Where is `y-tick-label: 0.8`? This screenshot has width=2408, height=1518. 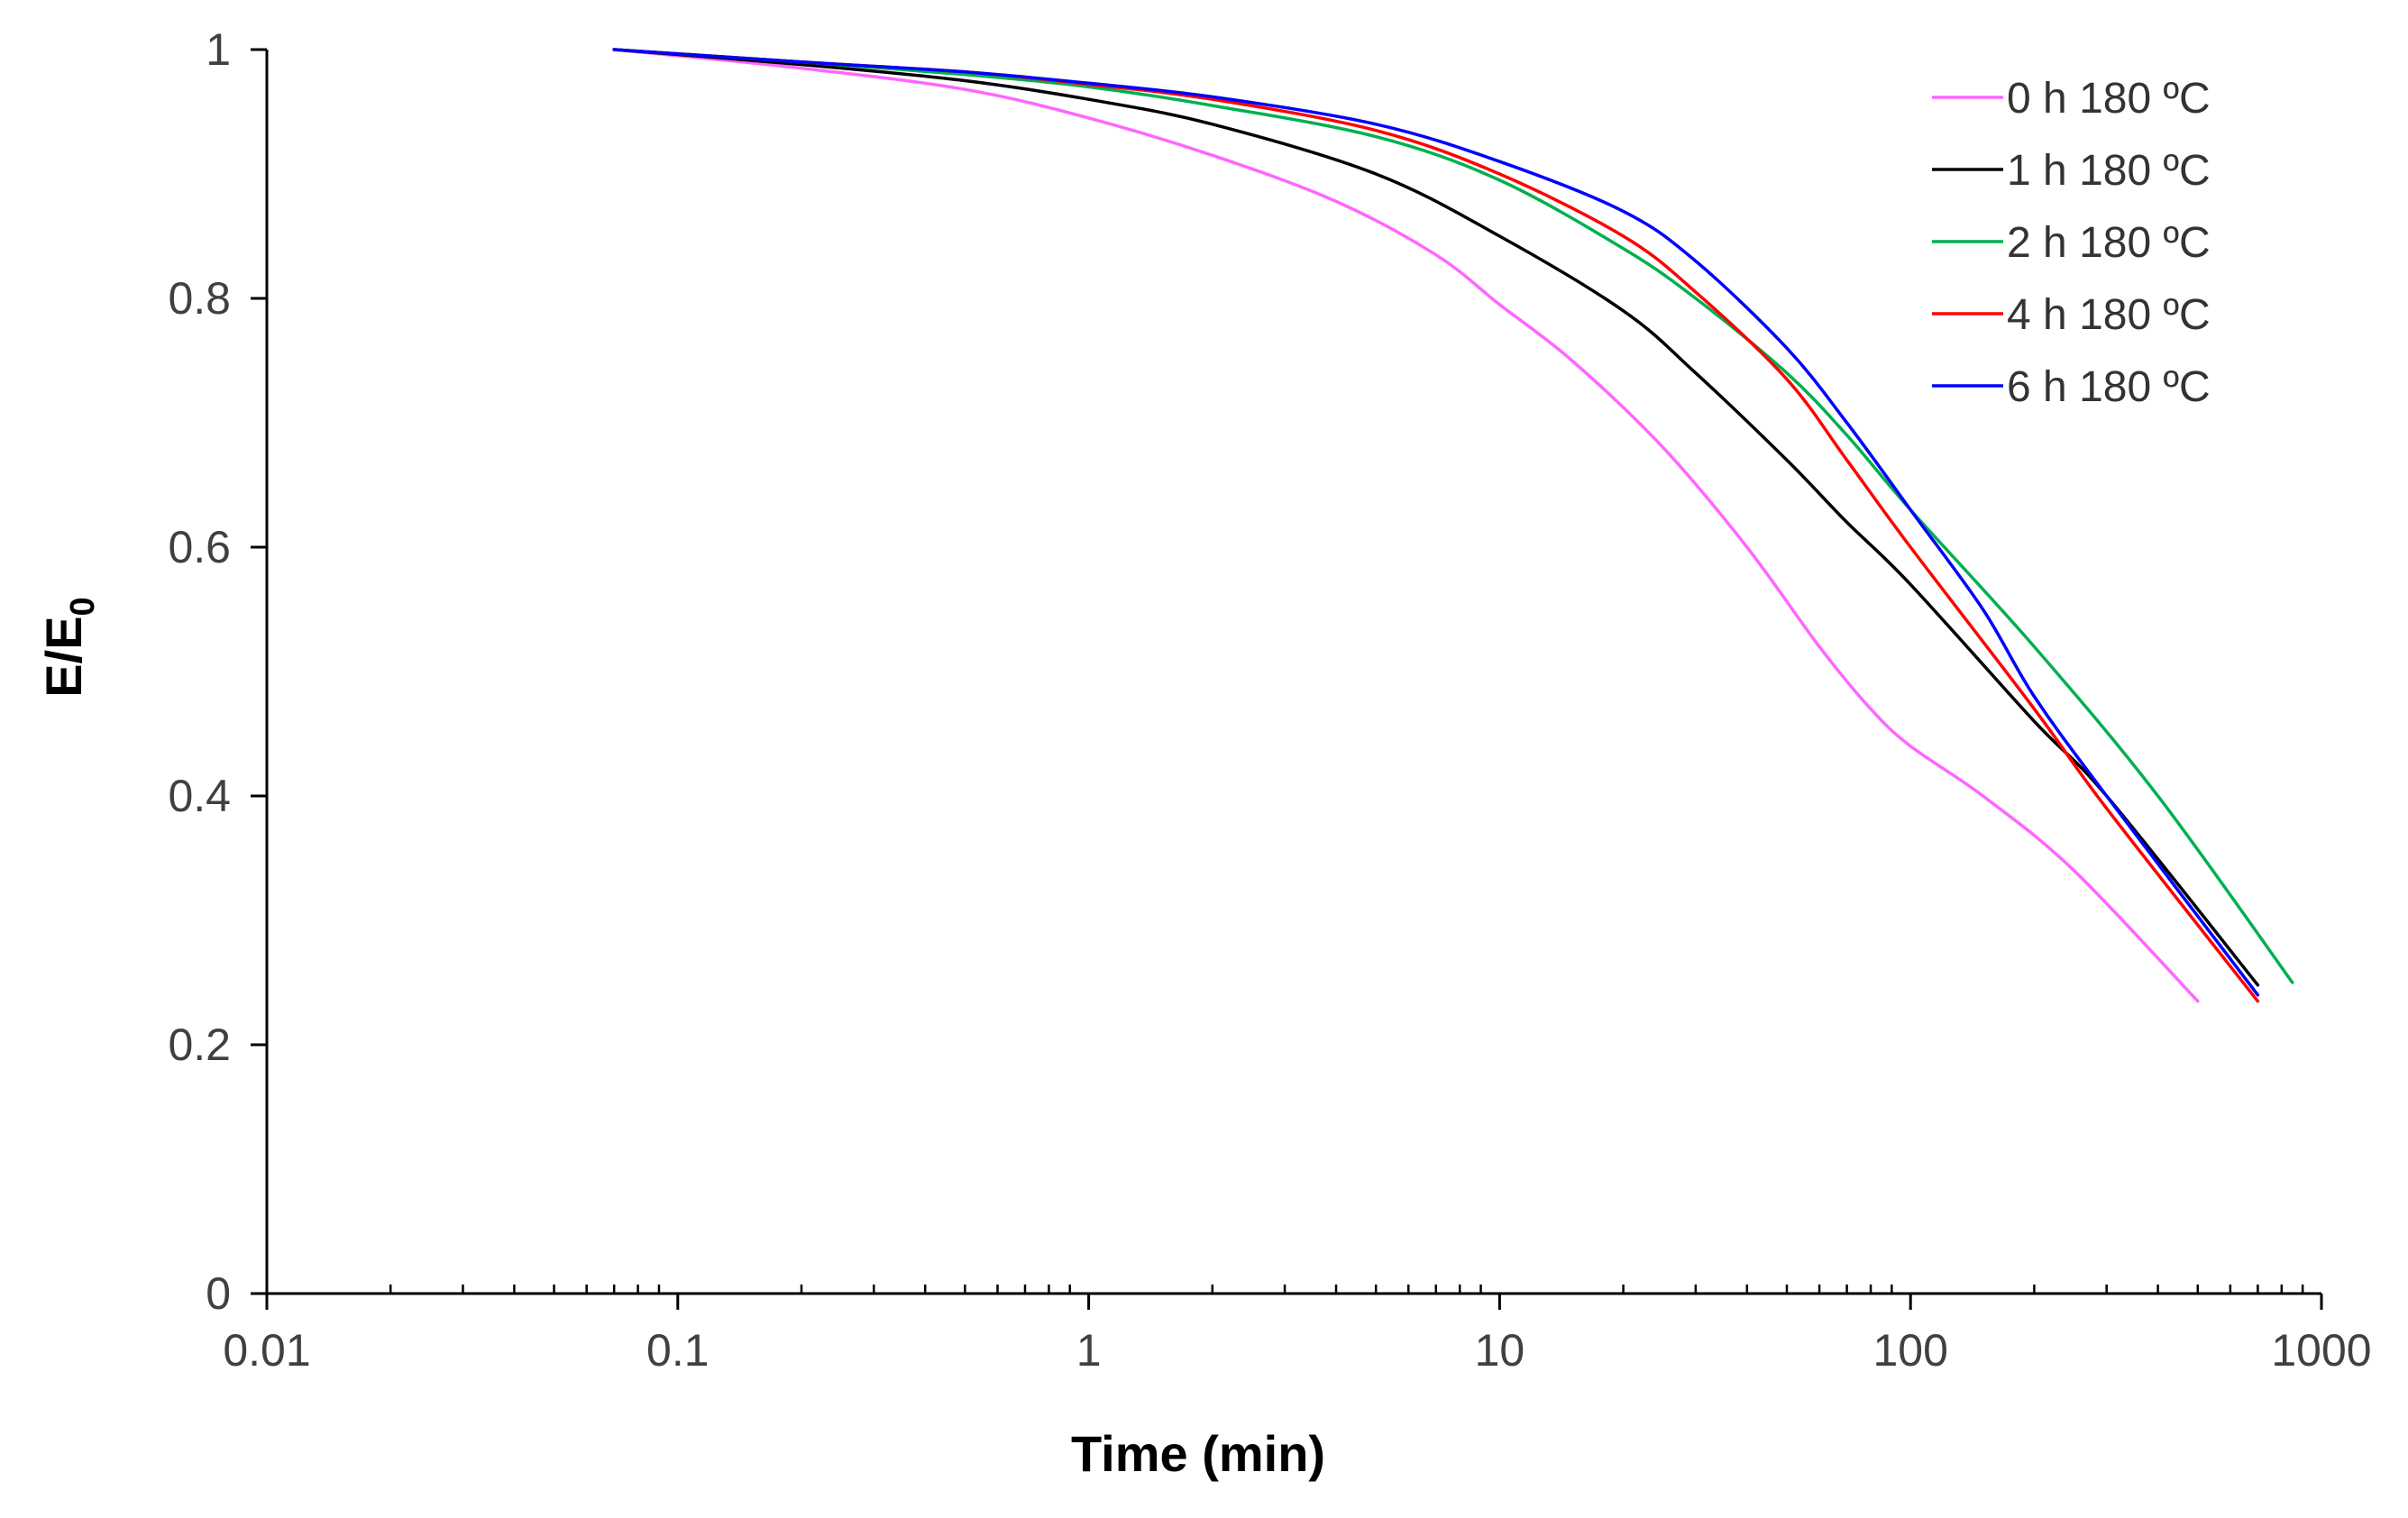
y-tick-label: 0.8 is located at coordinates (199, 298).